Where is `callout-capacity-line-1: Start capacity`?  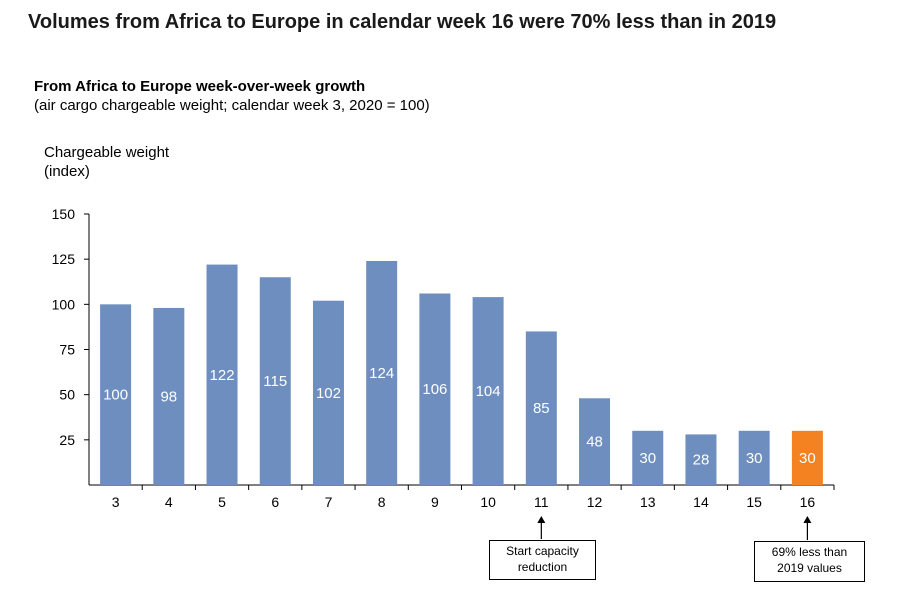 callout-capacity-line-1: Start capacity is located at coordinates (542, 551).